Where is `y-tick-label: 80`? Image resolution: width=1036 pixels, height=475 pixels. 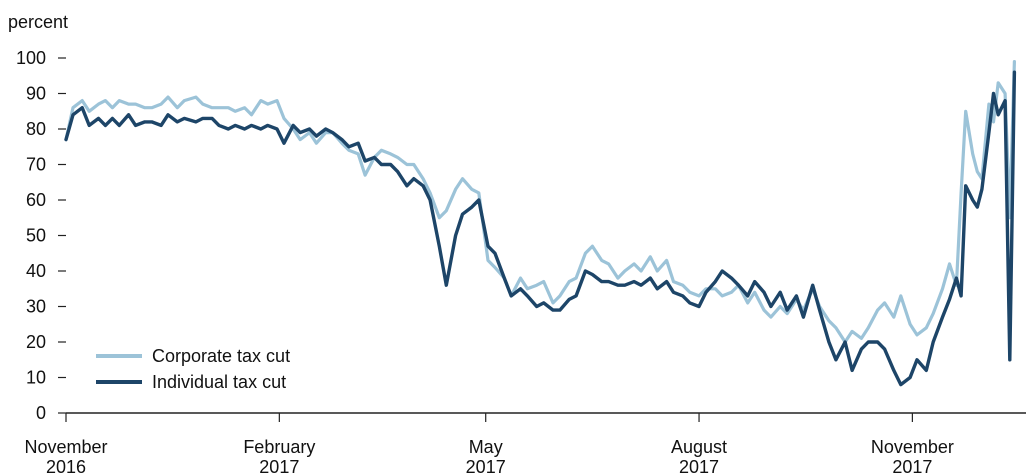
y-tick-label: 80 is located at coordinates (36, 129).